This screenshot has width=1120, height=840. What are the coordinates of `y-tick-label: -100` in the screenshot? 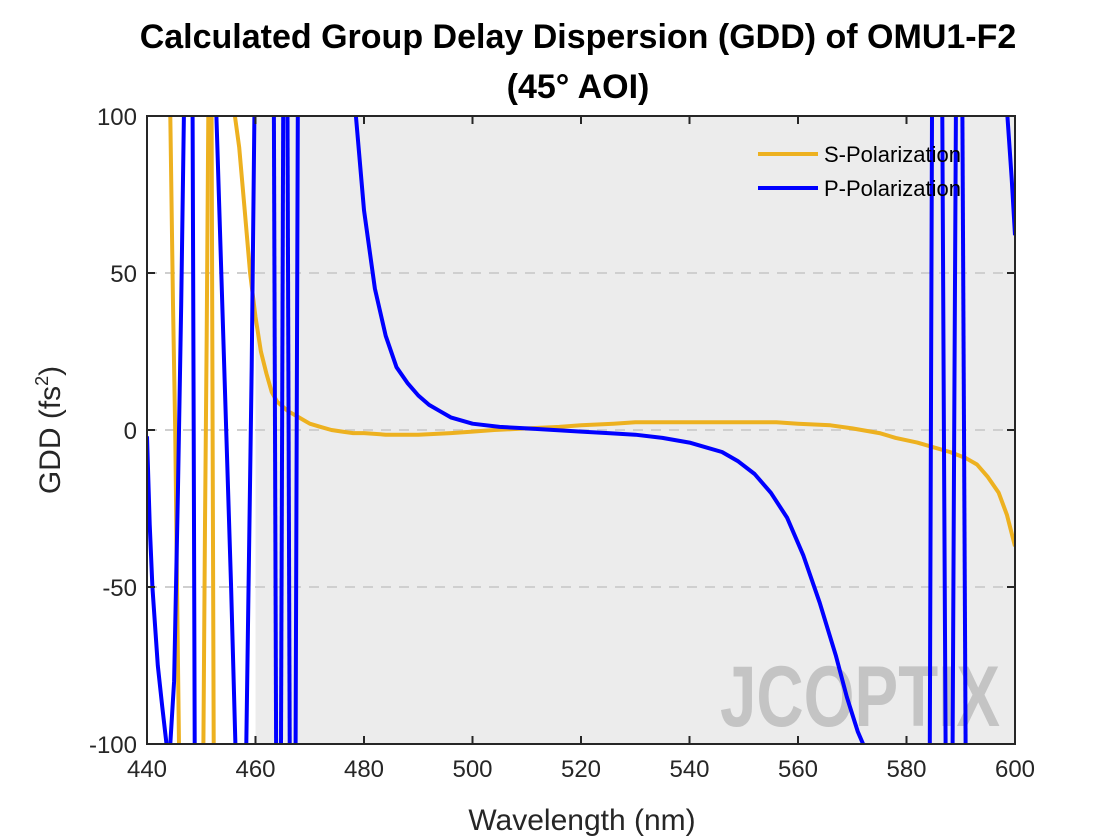 It's located at (113, 745).